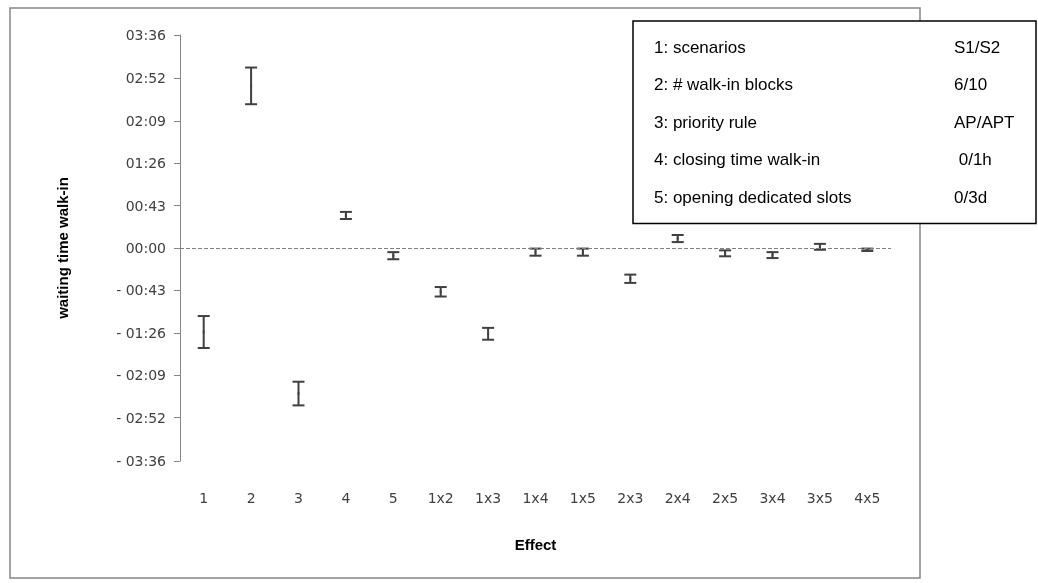 This screenshot has height=583, width=1038. I want to click on text: 6/10, so click(971, 84).